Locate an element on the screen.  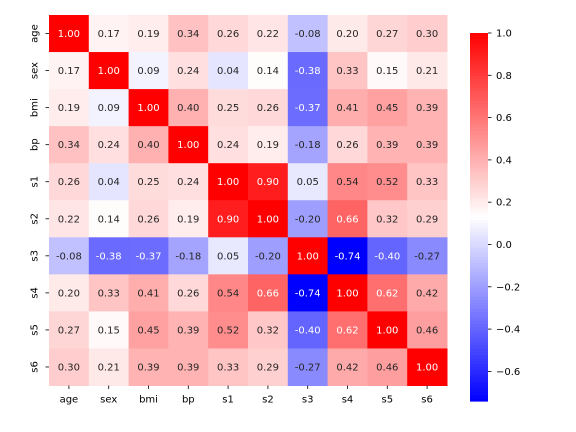
cell-value-label: 0.09 is located at coordinates (148, 71).